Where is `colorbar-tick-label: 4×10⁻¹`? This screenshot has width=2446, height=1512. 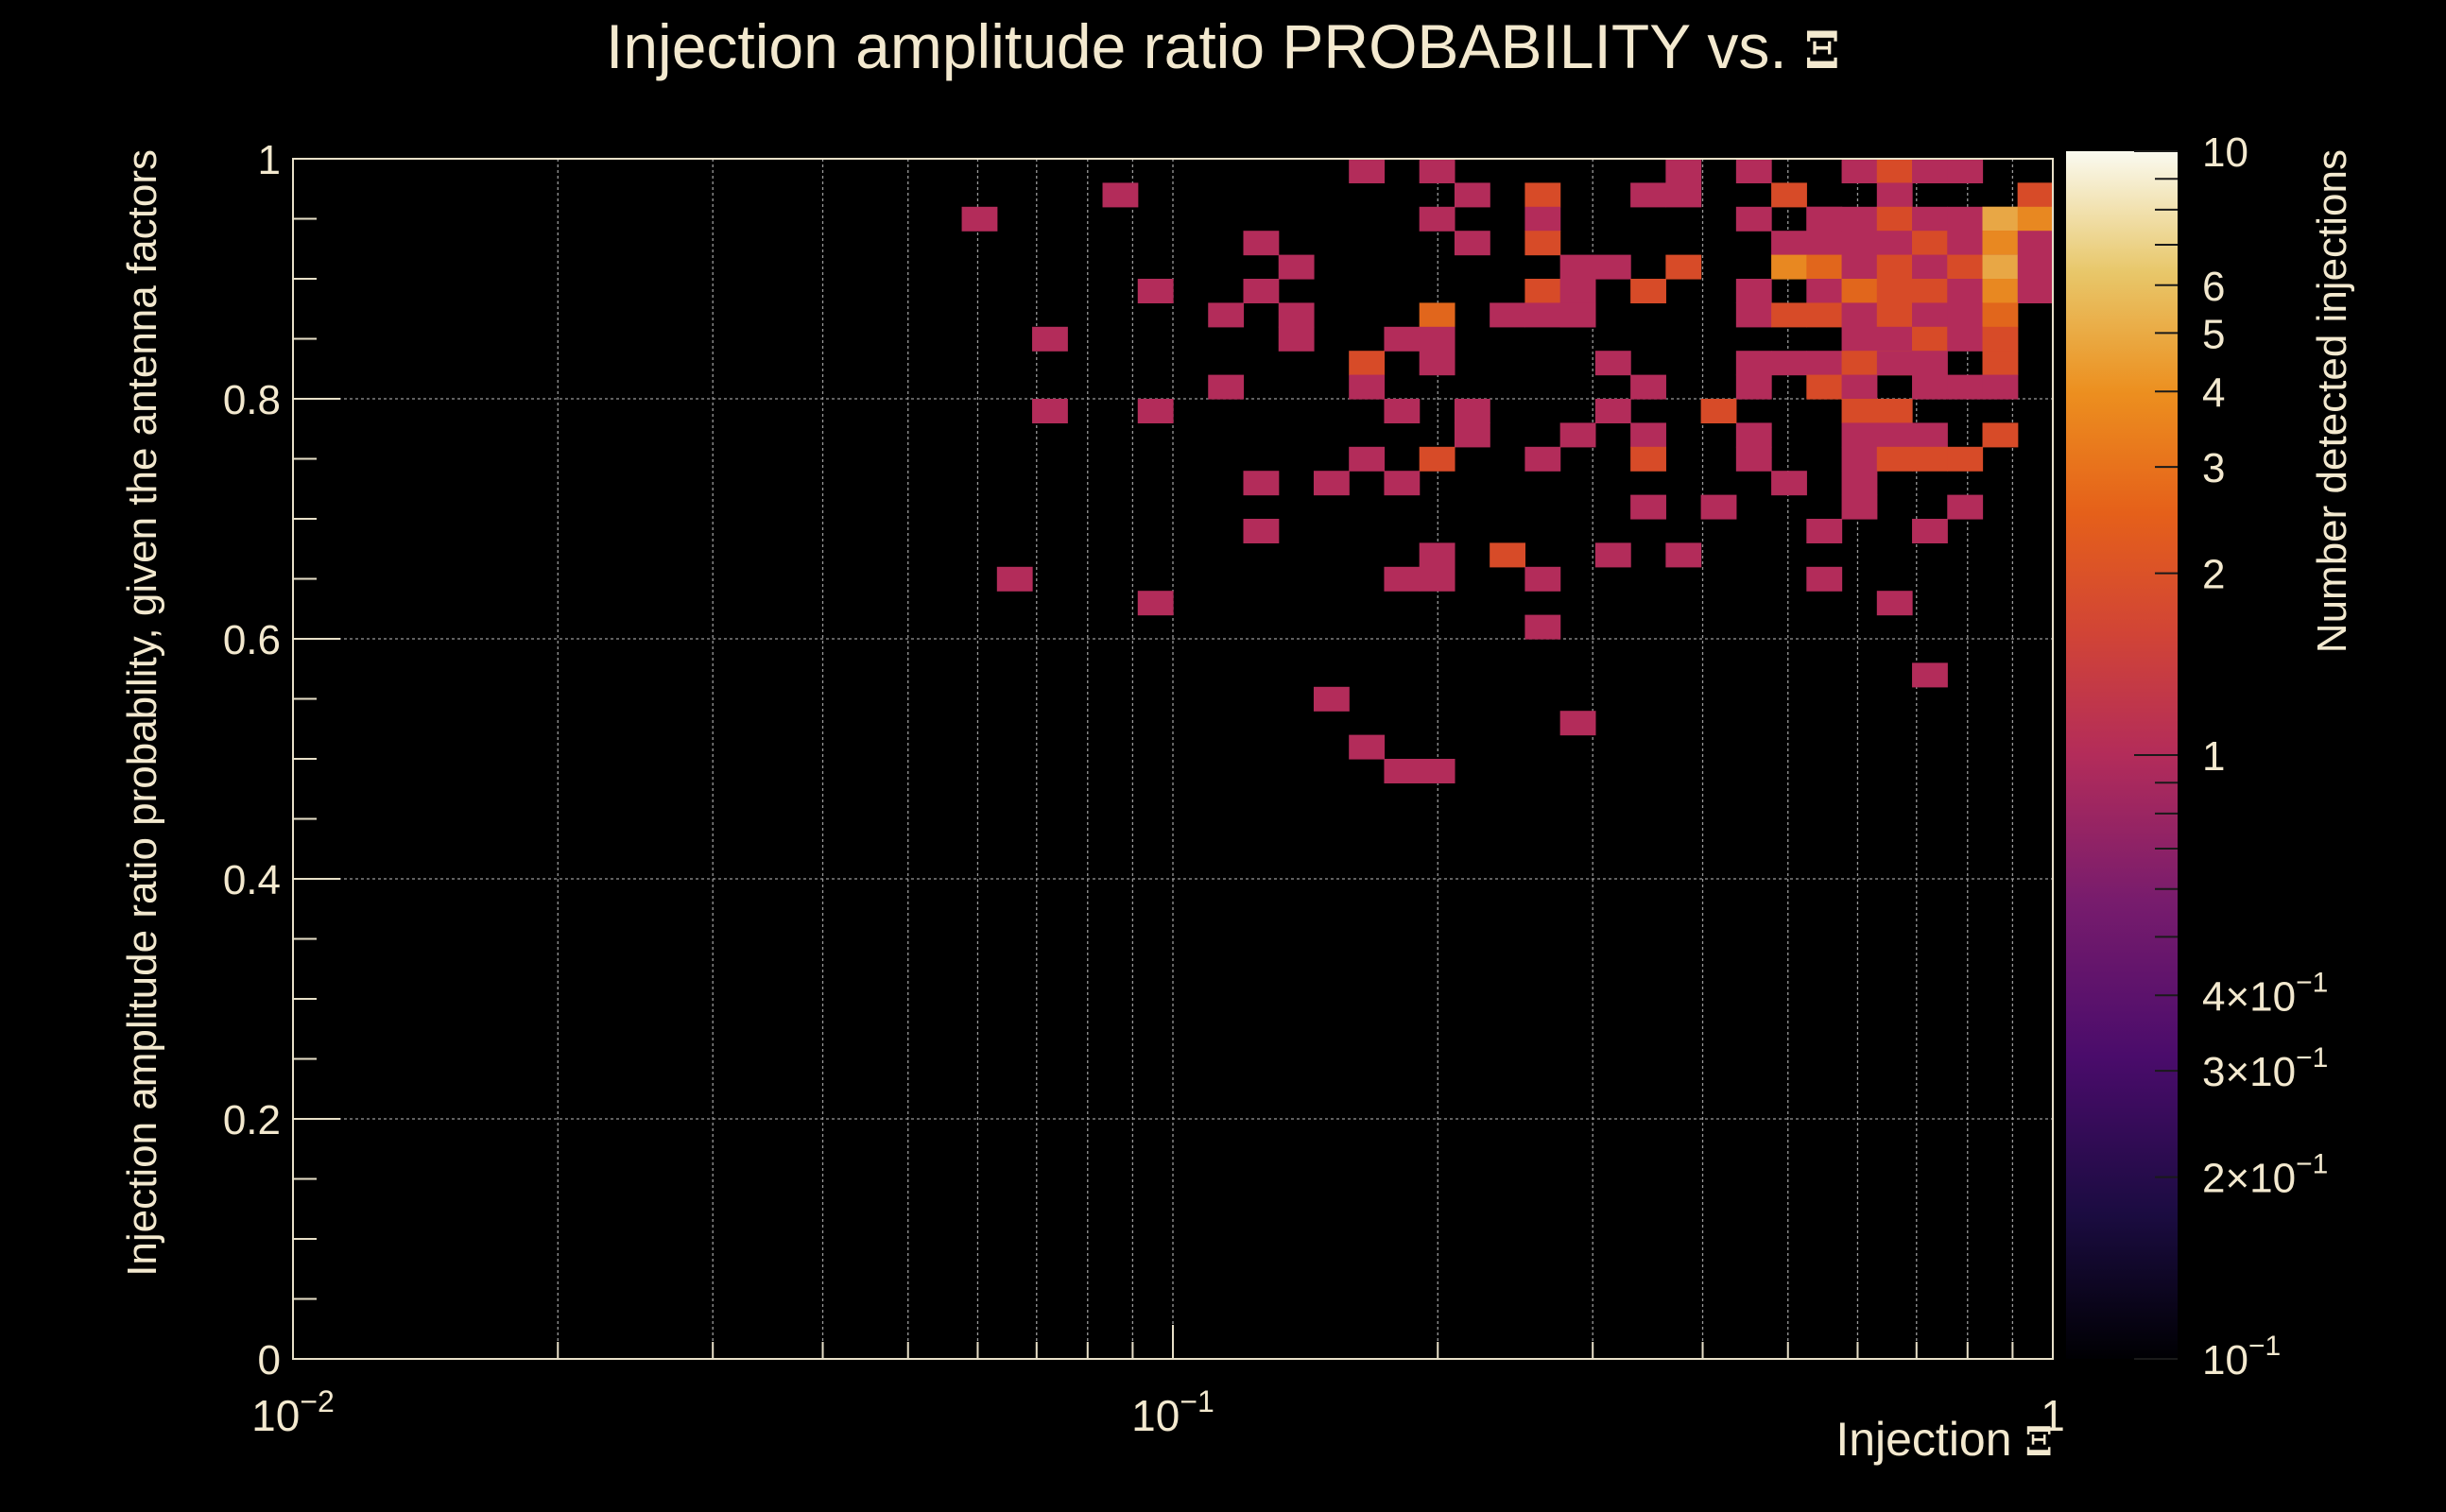
colorbar-tick-label: 4×10⁻¹ is located at coordinates (2265, 993).